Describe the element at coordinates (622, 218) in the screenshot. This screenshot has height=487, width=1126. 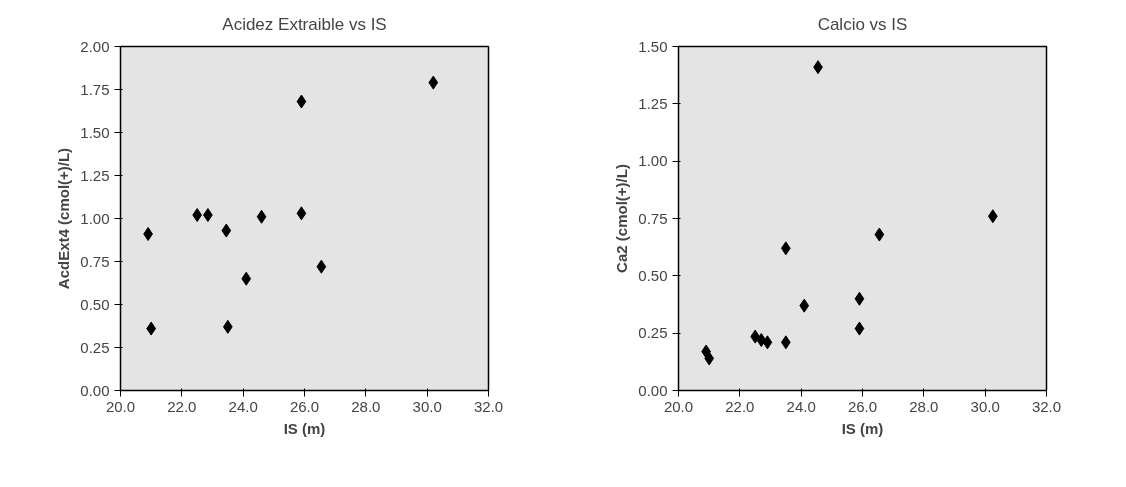
I see `y-axis-title: Ca2 (cmol(+)/L)` at that location.